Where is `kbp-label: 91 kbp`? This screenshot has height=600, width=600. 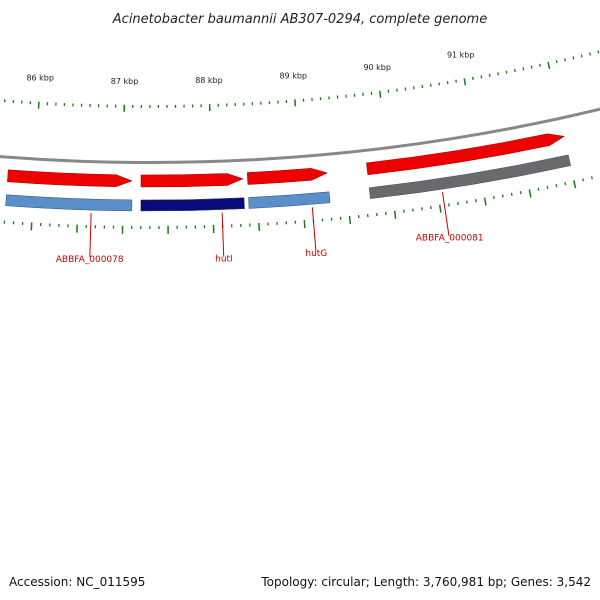 kbp-label: 91 kbp is located at coordinates (461, 55).